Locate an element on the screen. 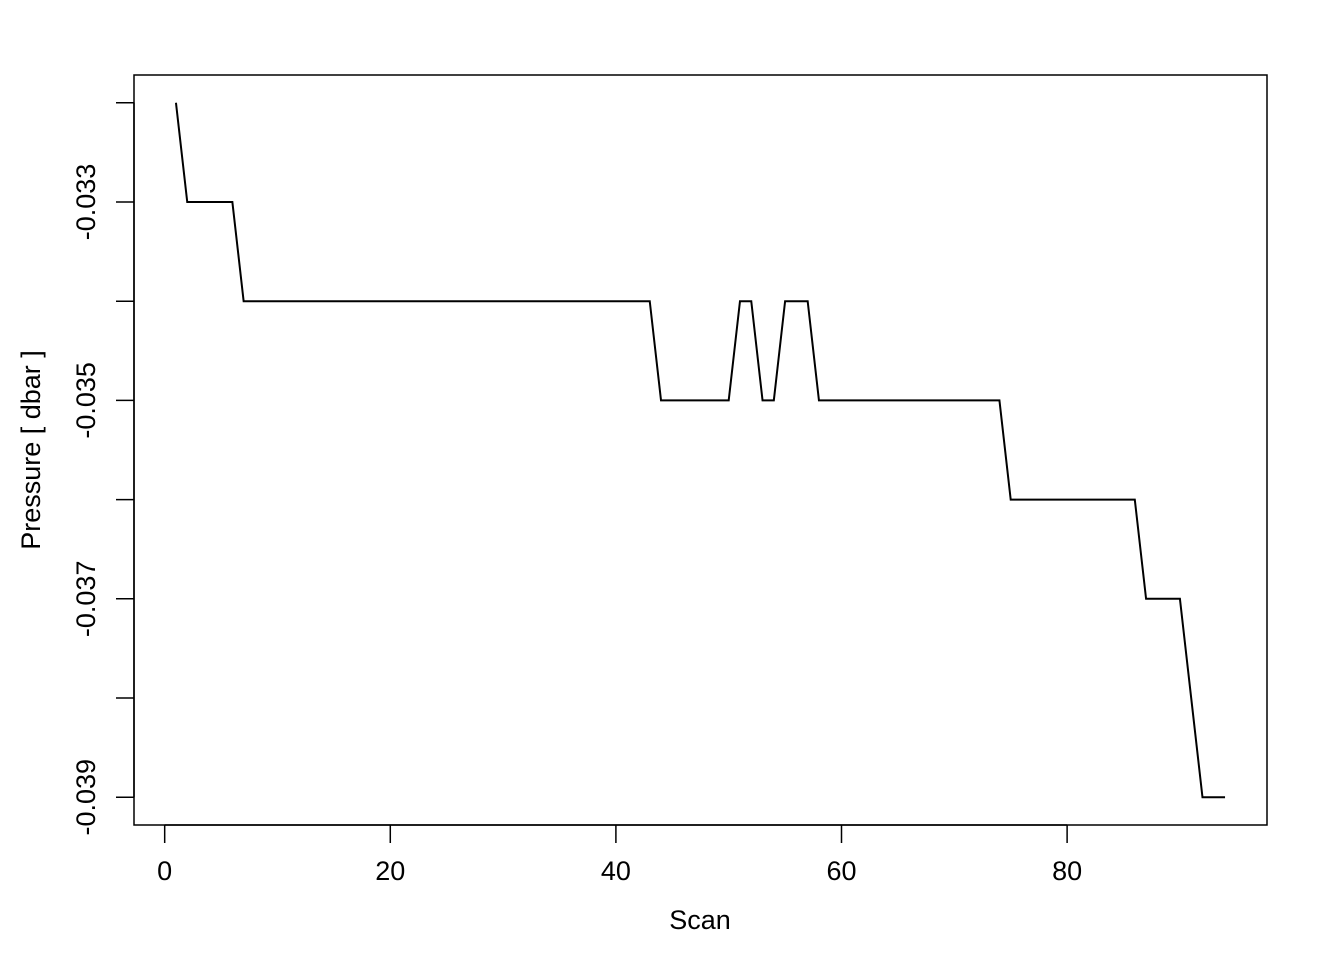 The image size is (1344, 960). y-tick-label: -0.039 is located at coordinates (86, 797).